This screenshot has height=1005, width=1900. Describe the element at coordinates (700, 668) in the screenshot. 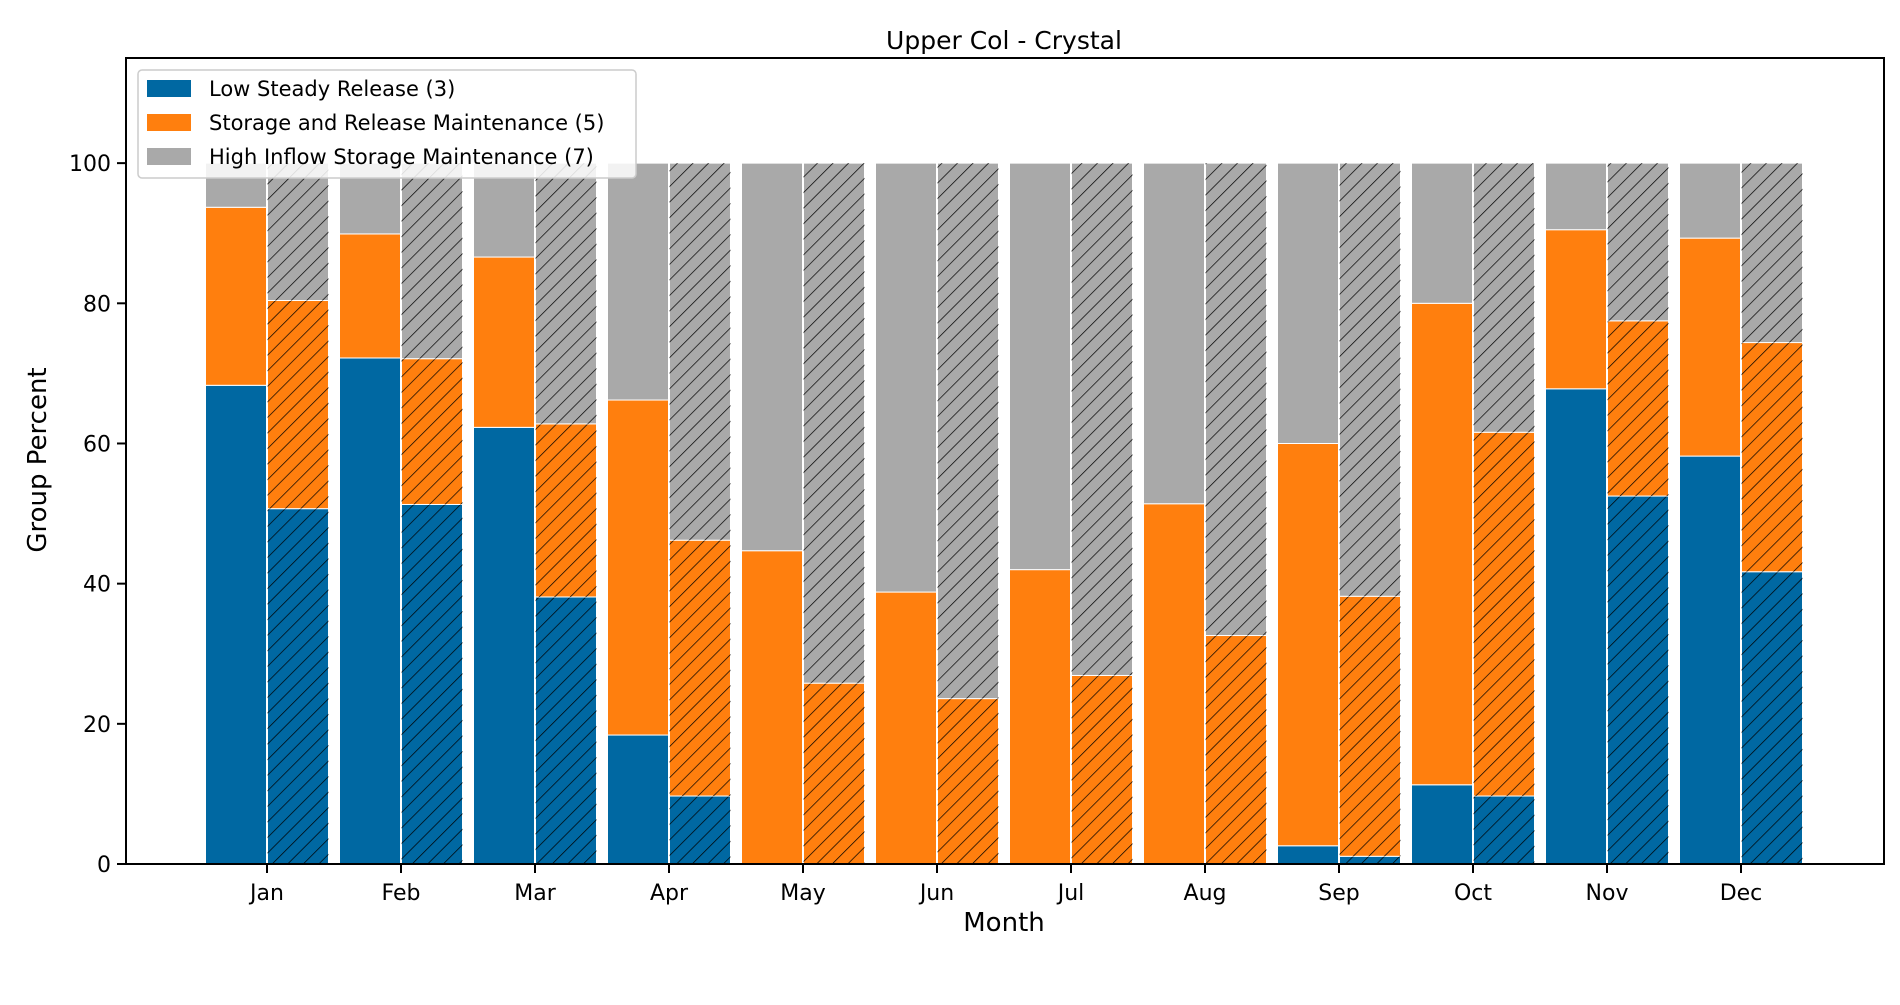

I see `bar-hatch-apr-storage-and-release-maintenance` at that location.